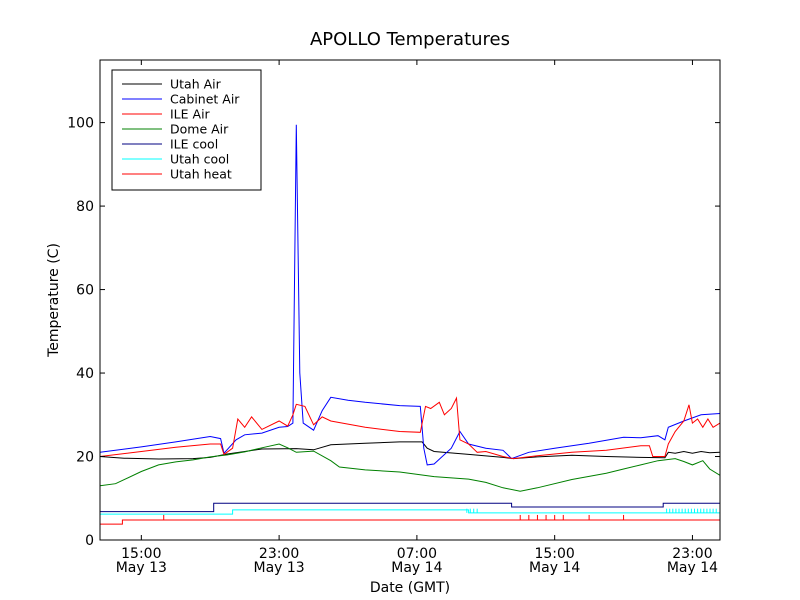 Image resolution: width=800 pixels, height=600 pixels. I want to click on y-tick-label: 80, so click(85, 207).